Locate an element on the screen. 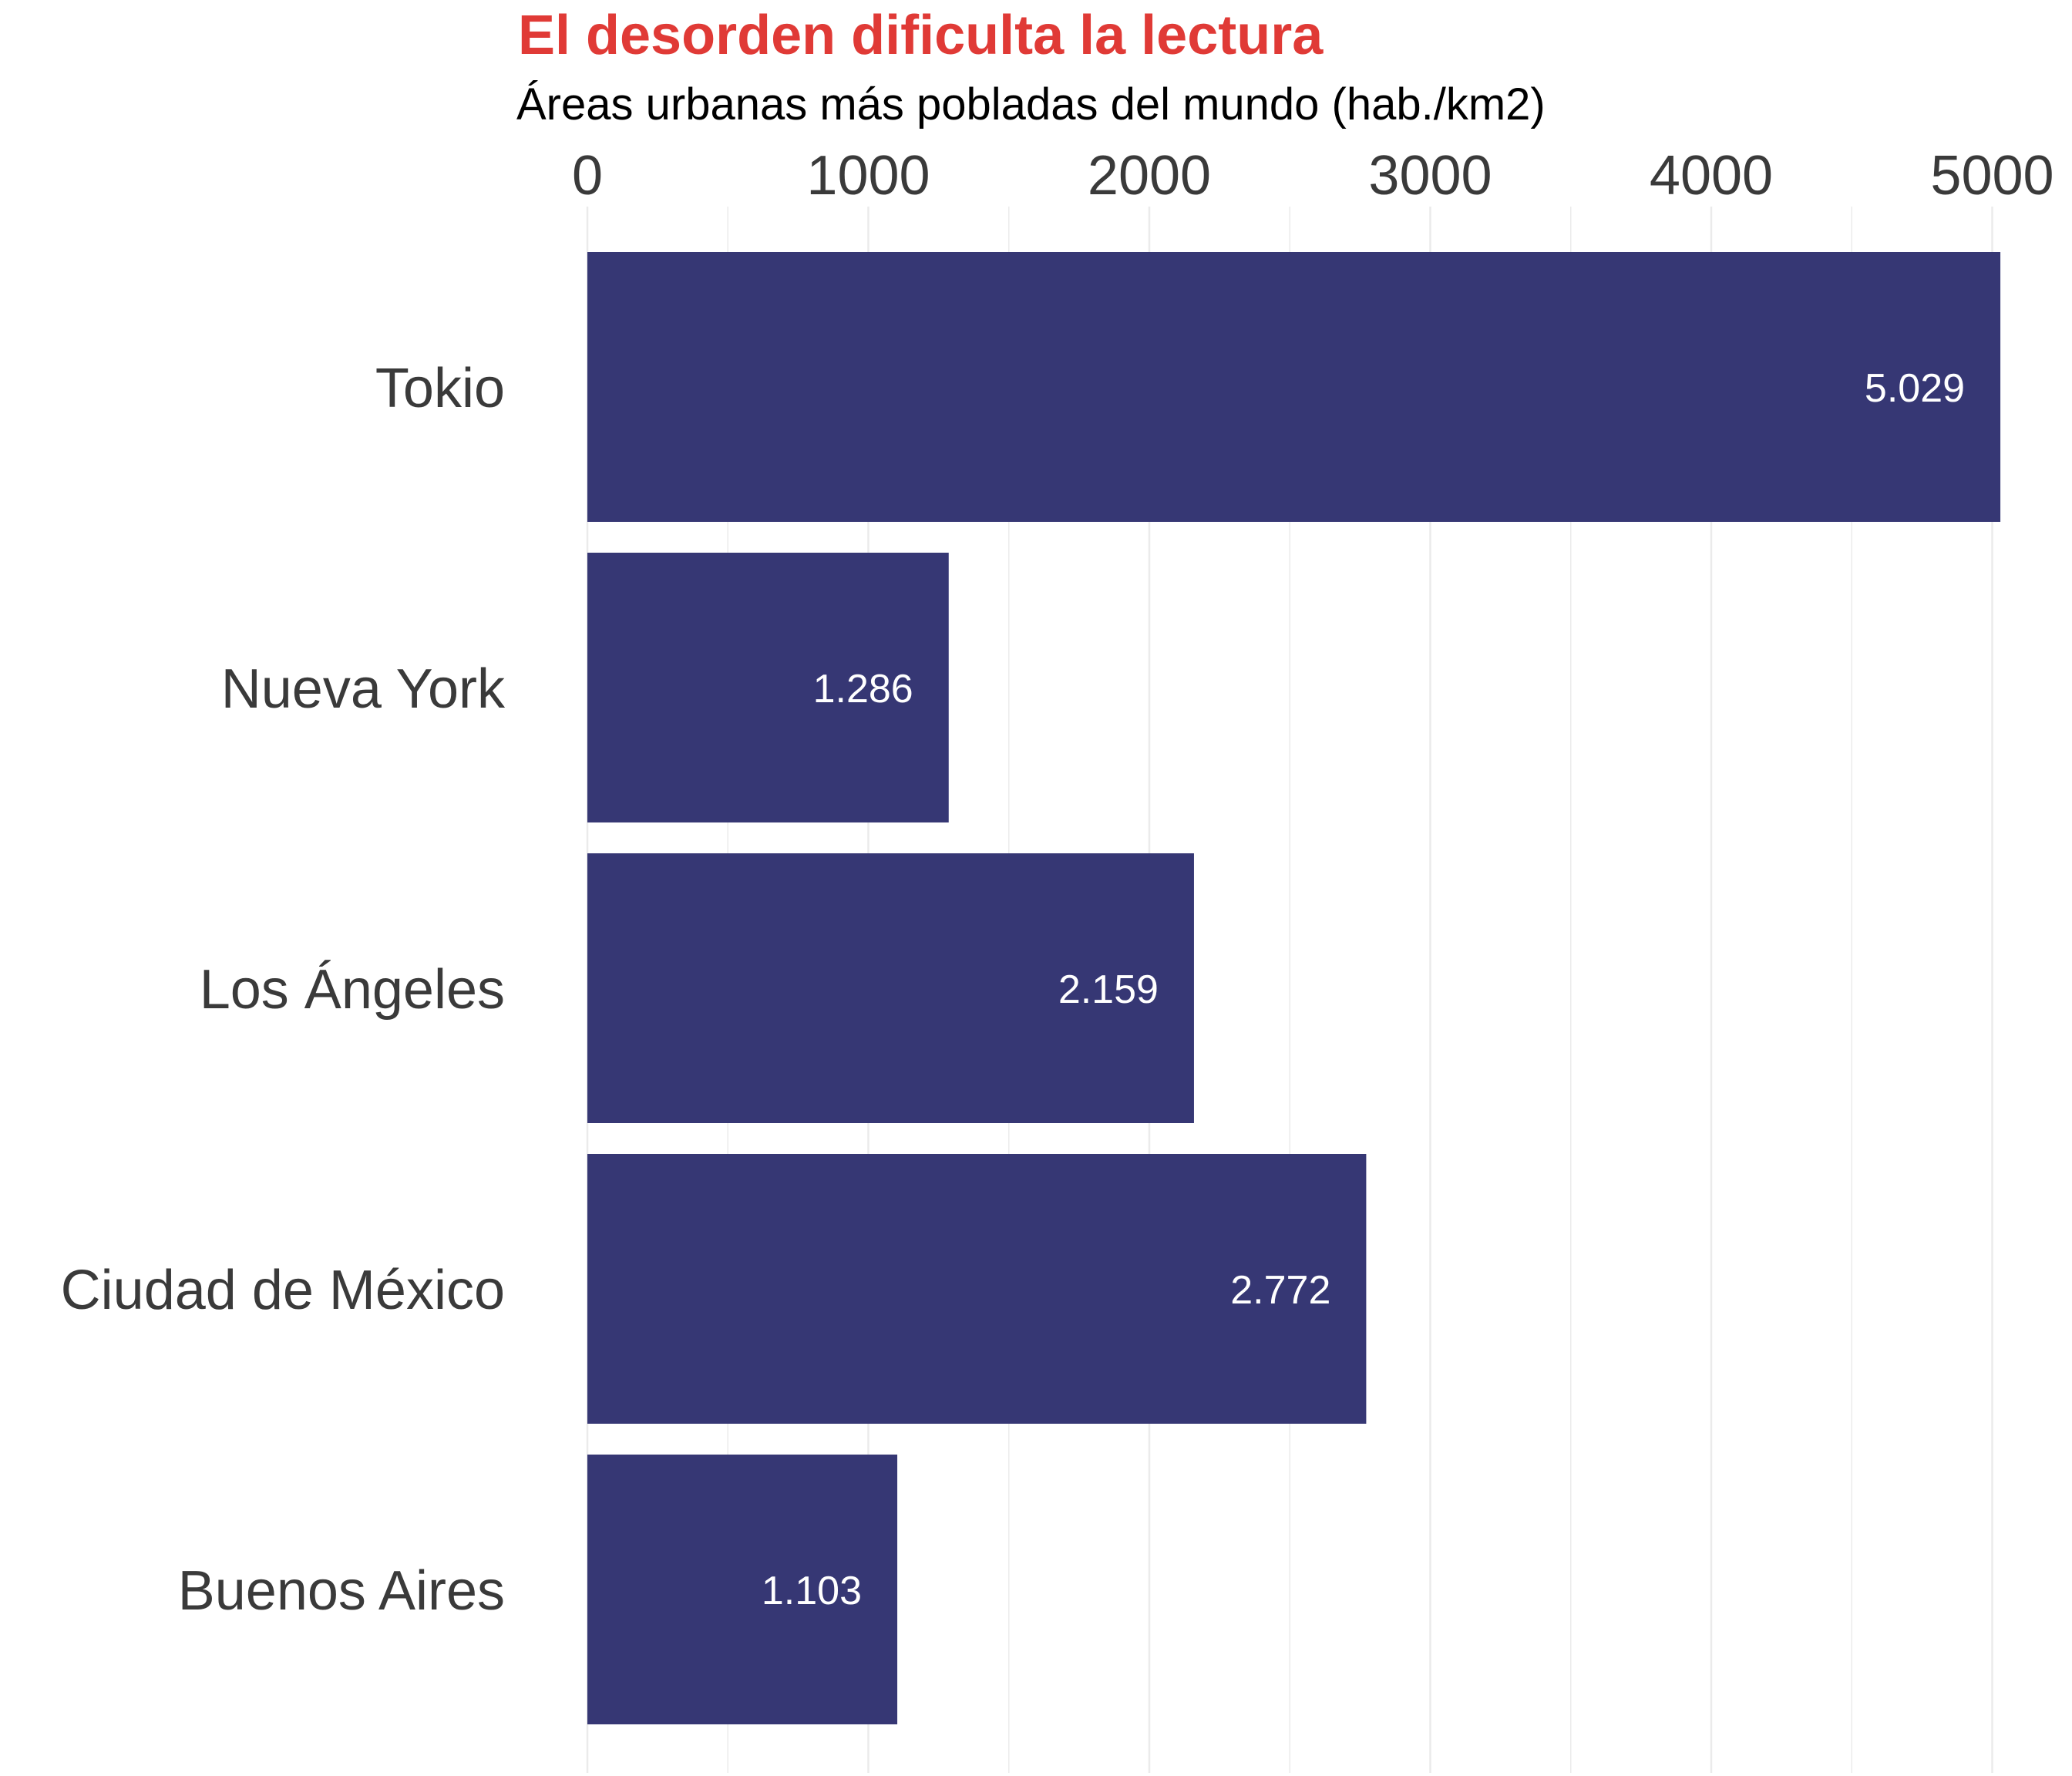  x-axis-ticks: 0 1000 2000 3000 4000 5000 is located at coordinates (1313, 176).